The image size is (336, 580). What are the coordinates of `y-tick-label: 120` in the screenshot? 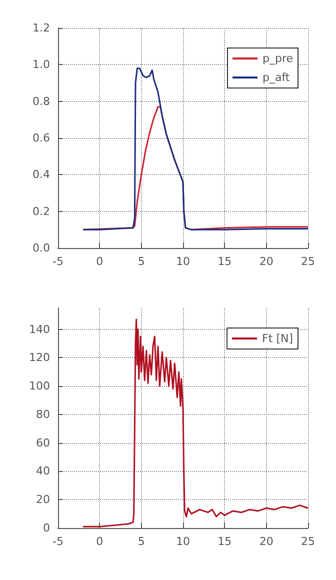 It's located at (39, 357).